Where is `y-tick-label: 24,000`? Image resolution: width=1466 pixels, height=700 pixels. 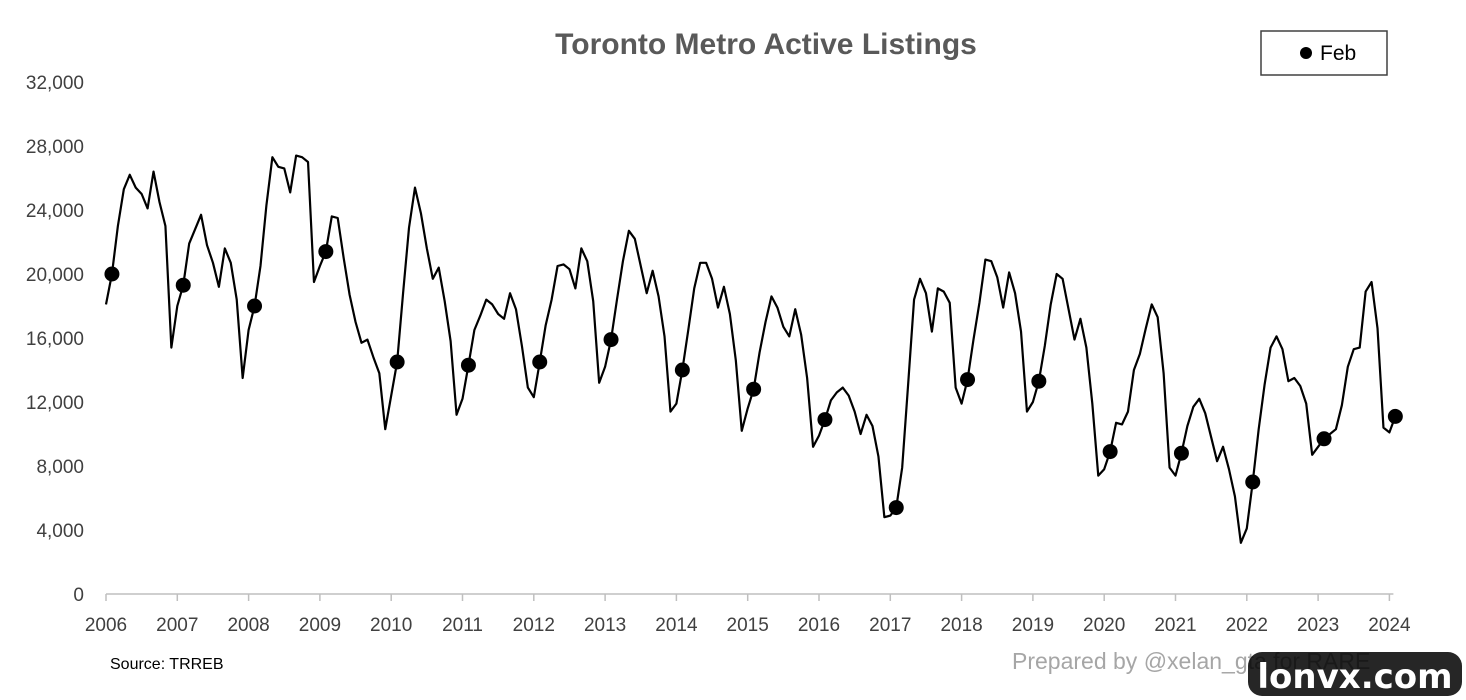
y-tick-label: 24,000 is located at coordinates (55, 211).